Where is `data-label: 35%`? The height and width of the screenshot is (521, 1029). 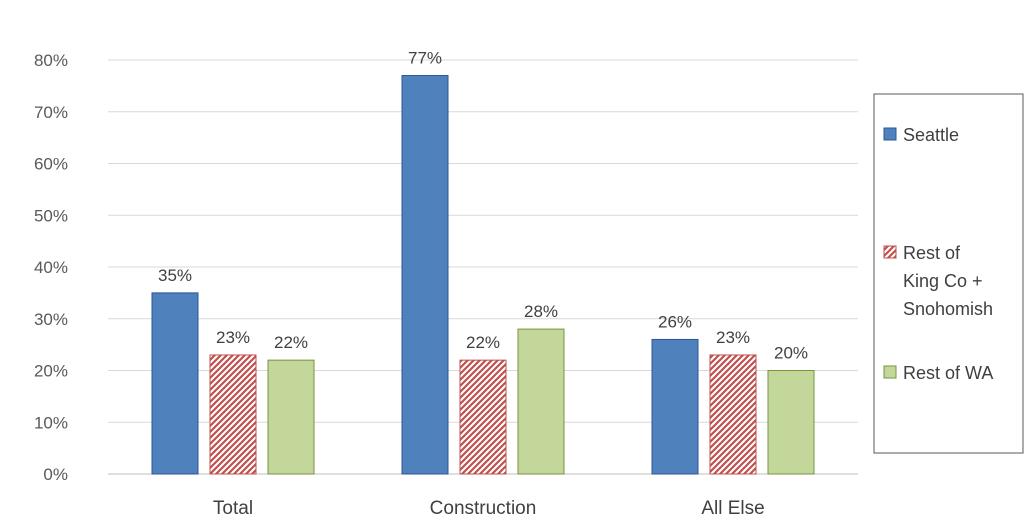
data-label: 35% is located at coordinates (175, 275).